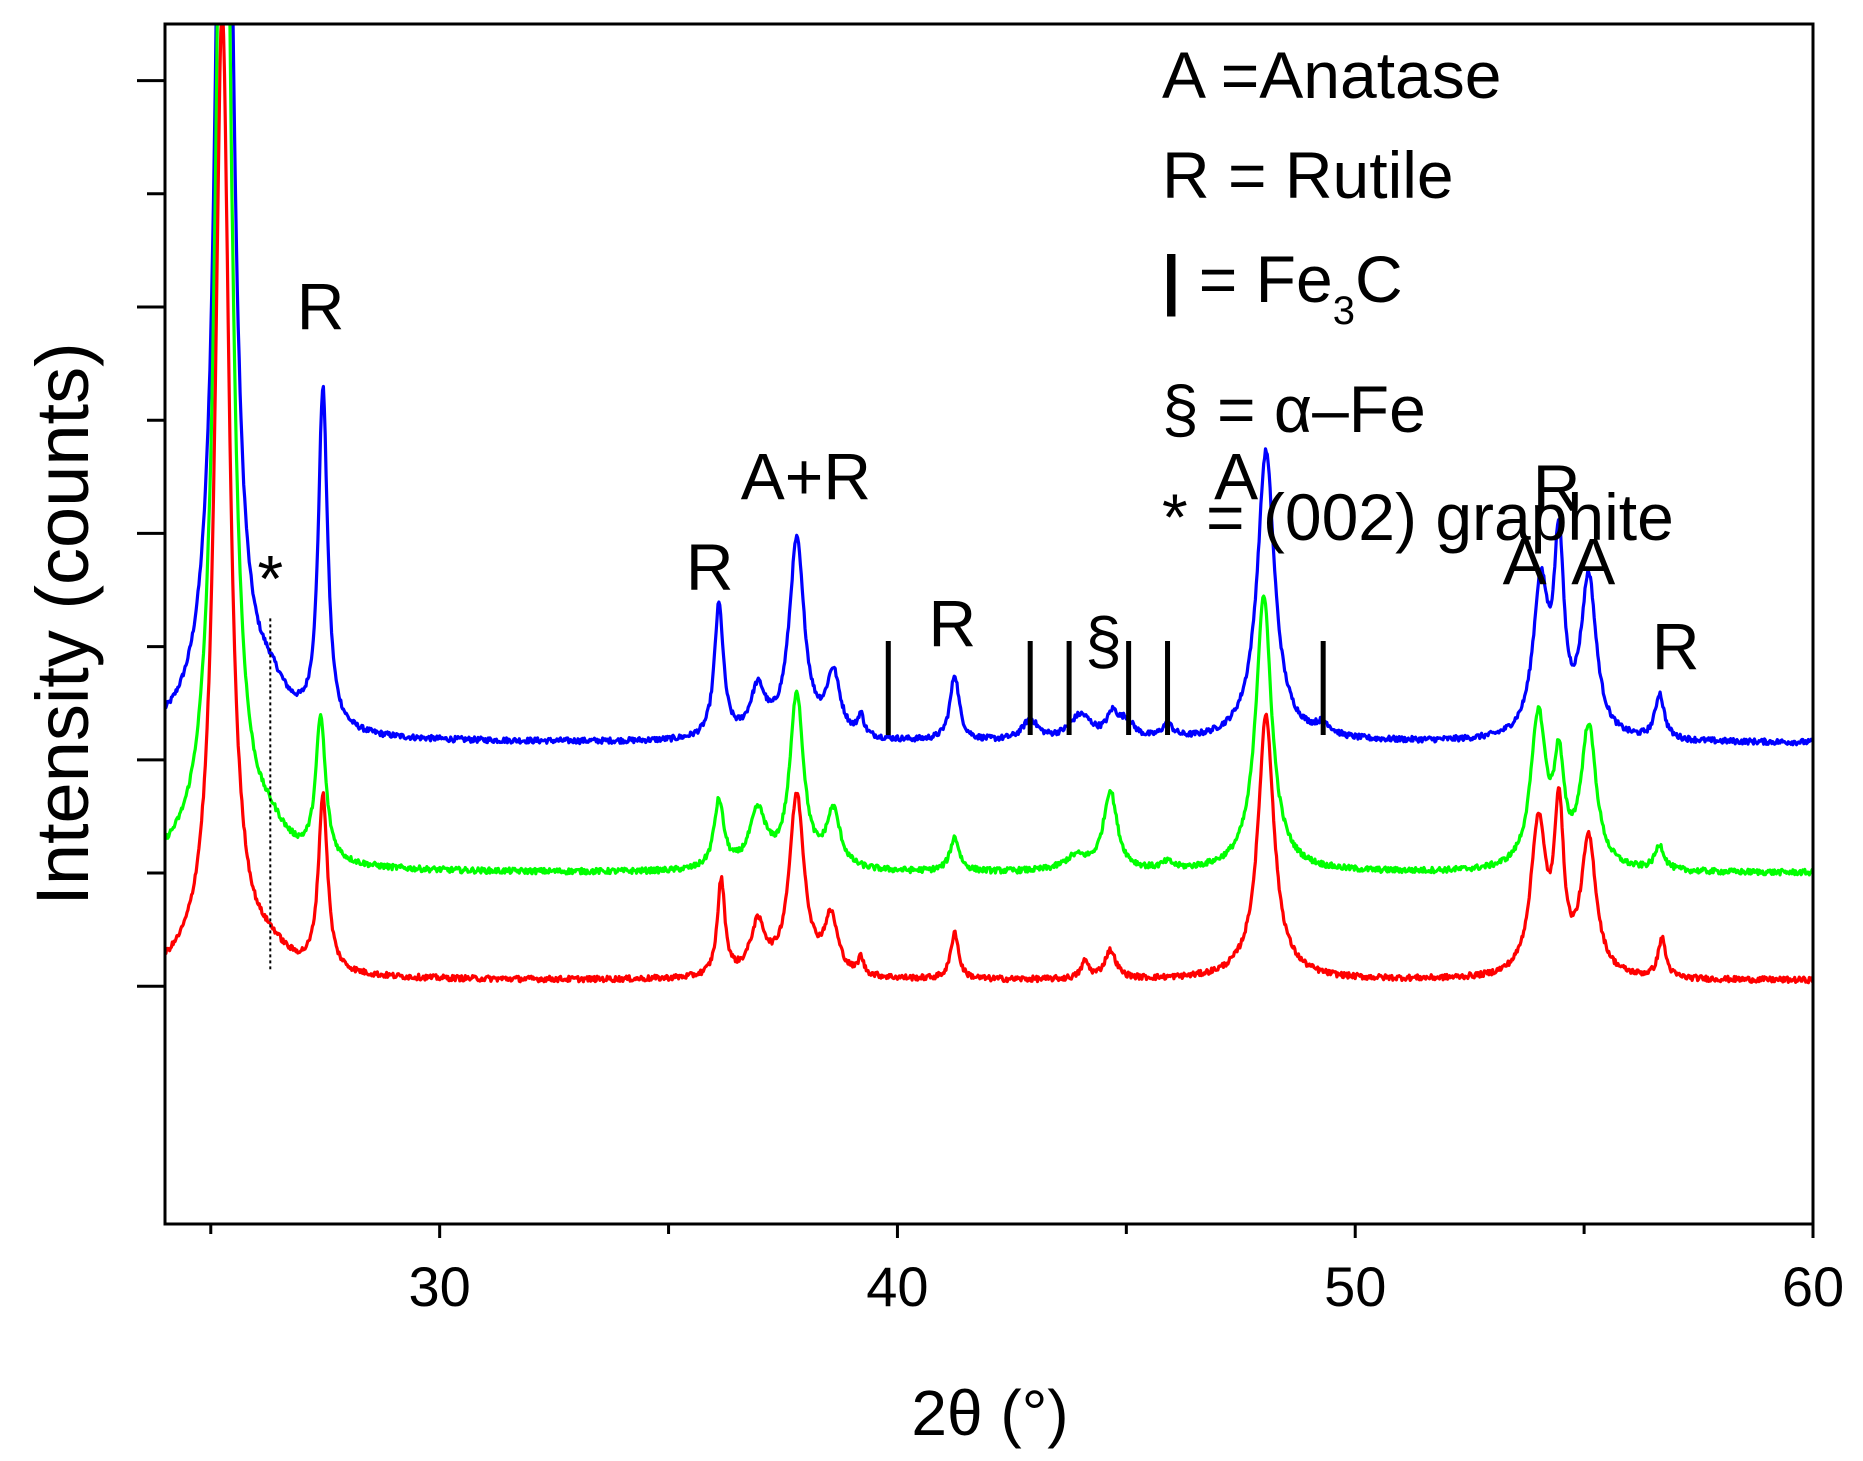 The height and width of the screenshot is (1461, 1863). I want to click on legend-entry: | = Fe3C, so click(1282, 287).